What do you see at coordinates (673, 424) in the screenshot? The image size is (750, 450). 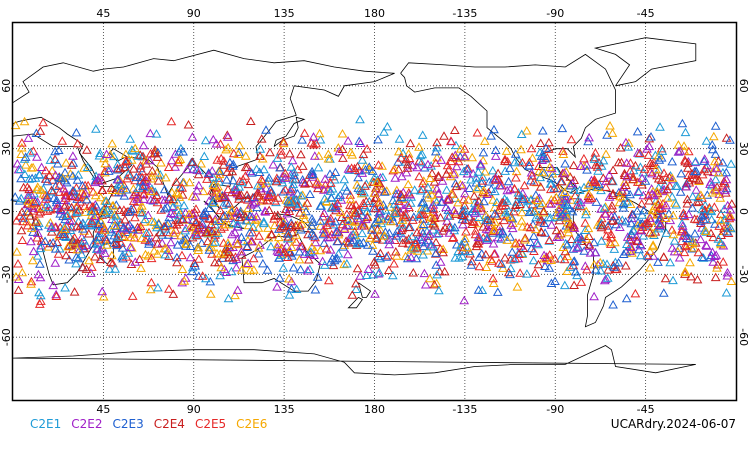 I see `product-stamp: UCARdry.2024-06-07` at bounding box center [673, 424].